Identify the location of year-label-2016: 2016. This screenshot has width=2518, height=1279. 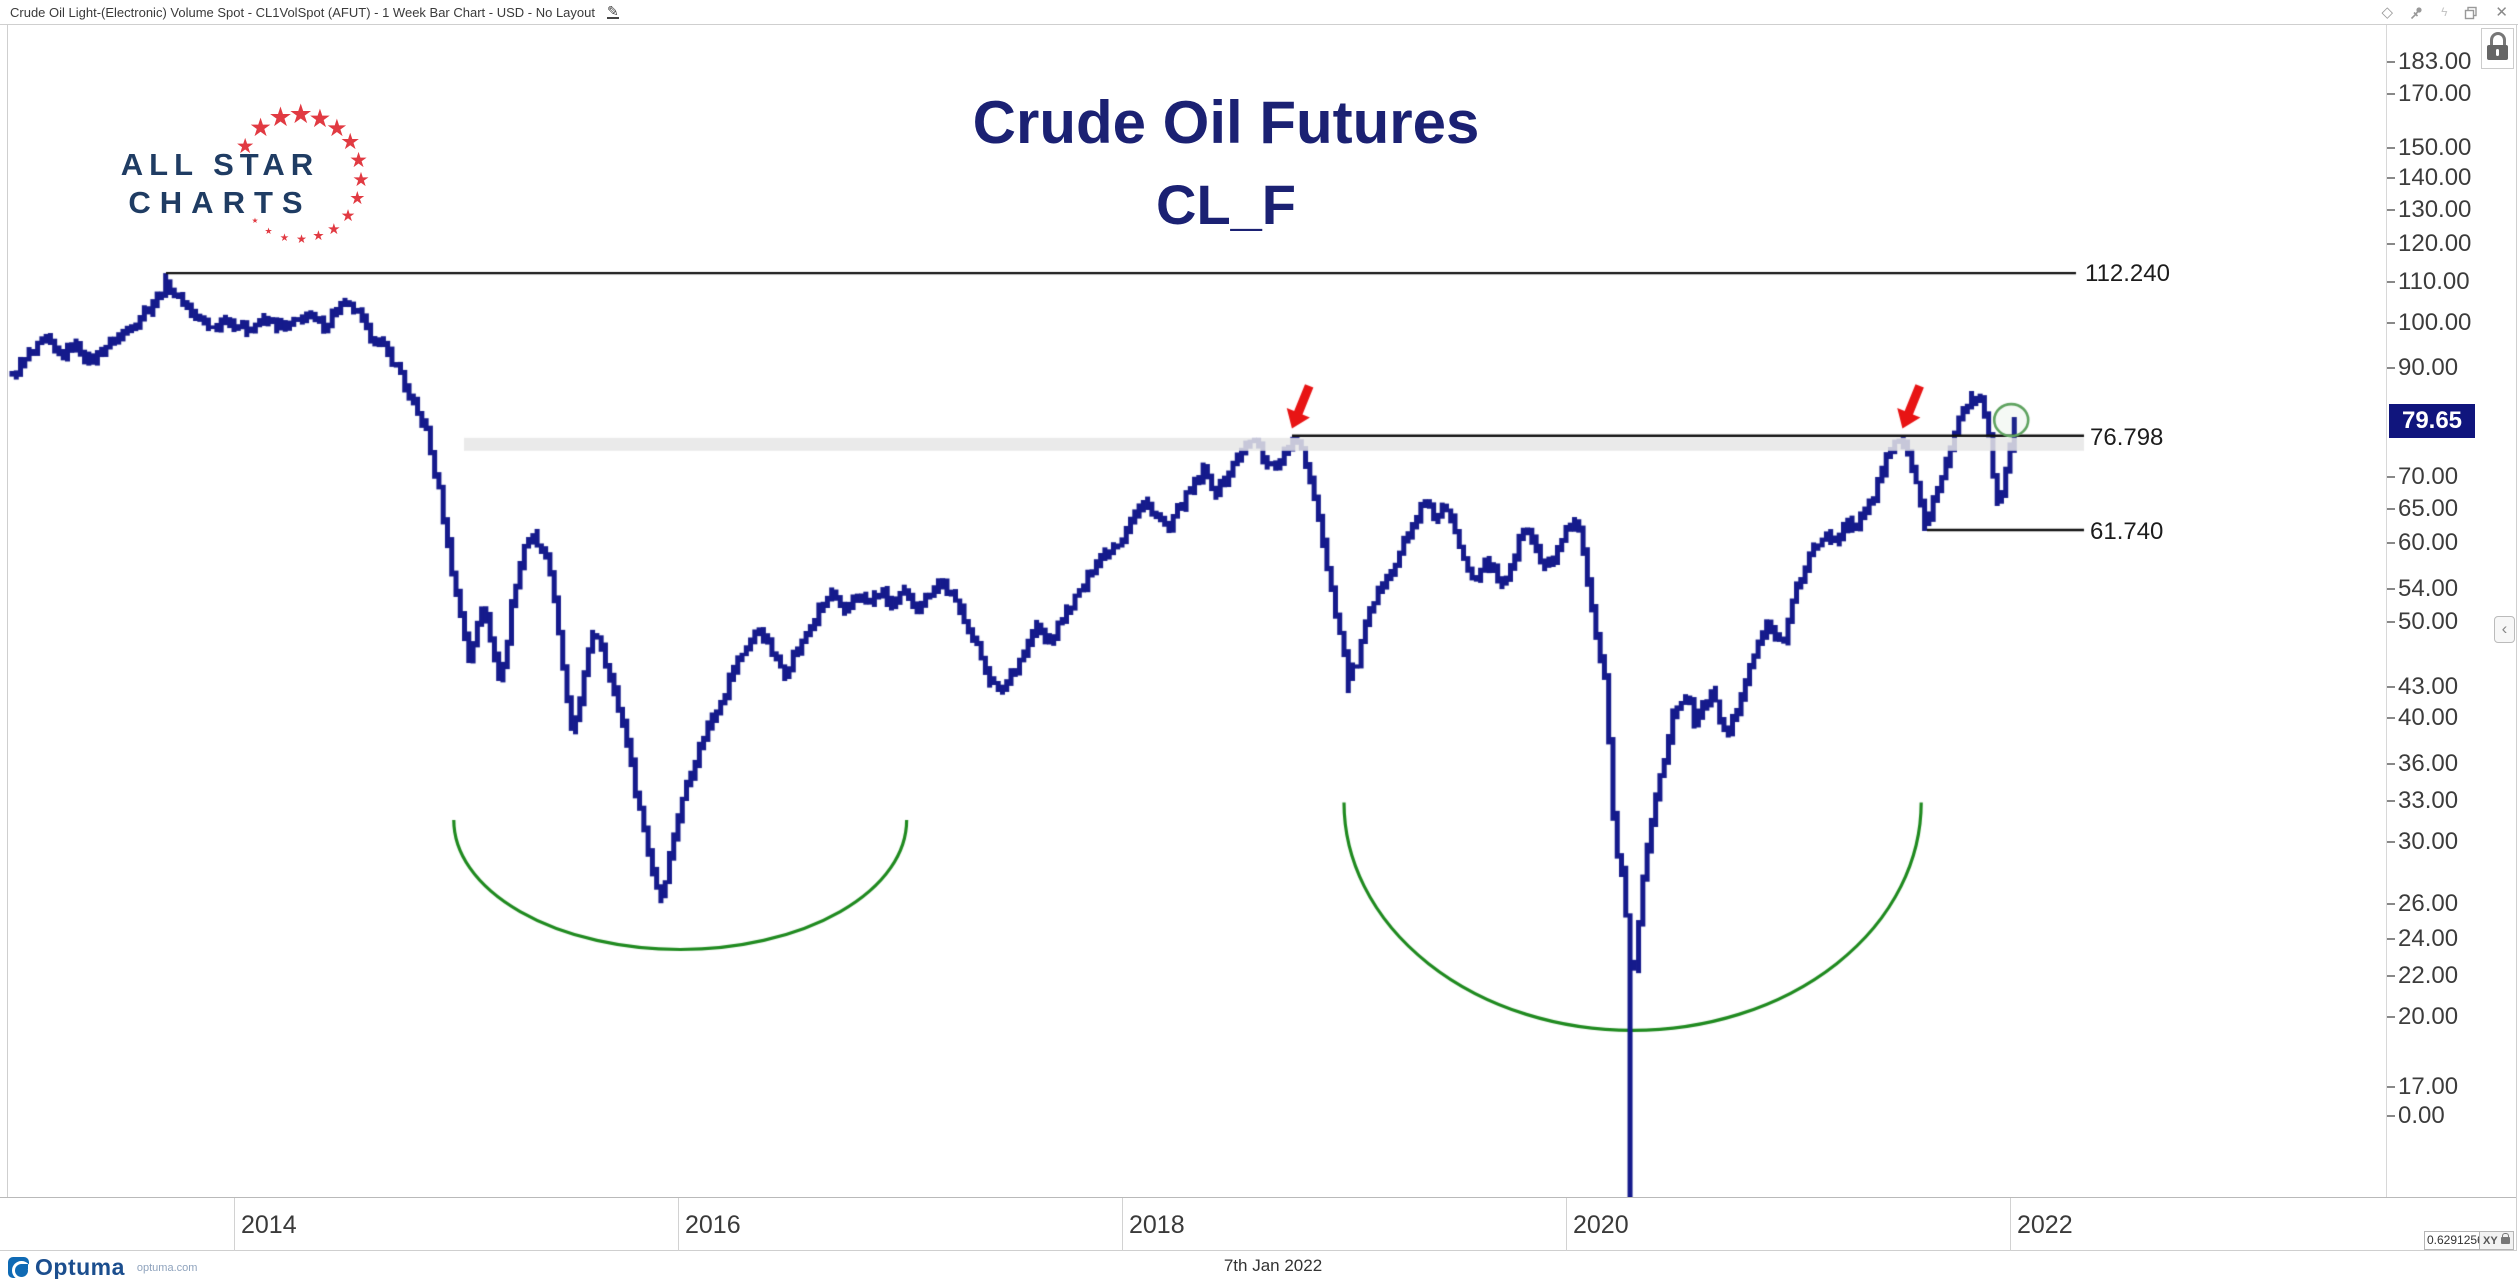
(713, 1225).